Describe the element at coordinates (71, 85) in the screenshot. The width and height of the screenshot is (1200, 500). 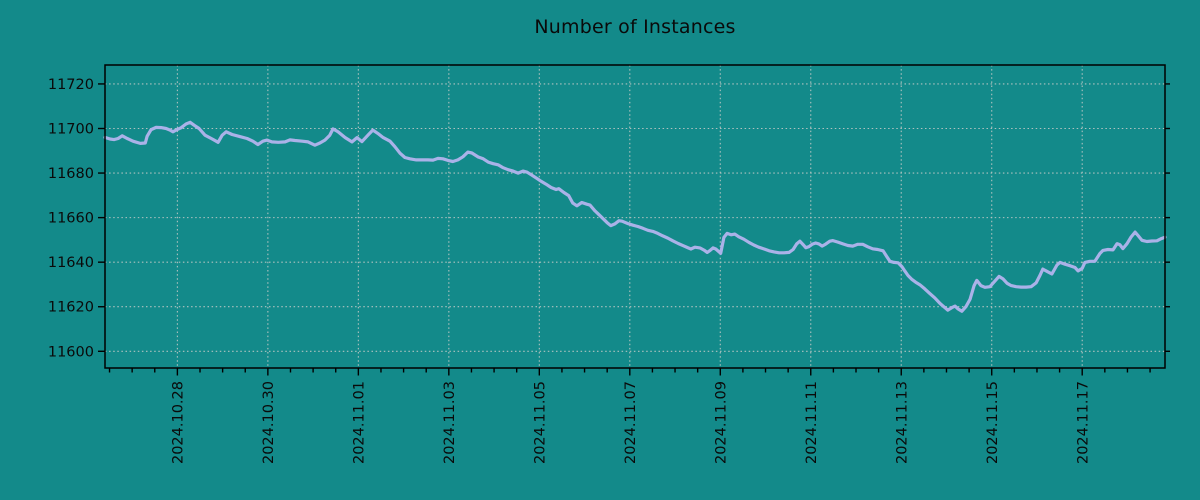
I see `y-tick-label: 11720` at that location.